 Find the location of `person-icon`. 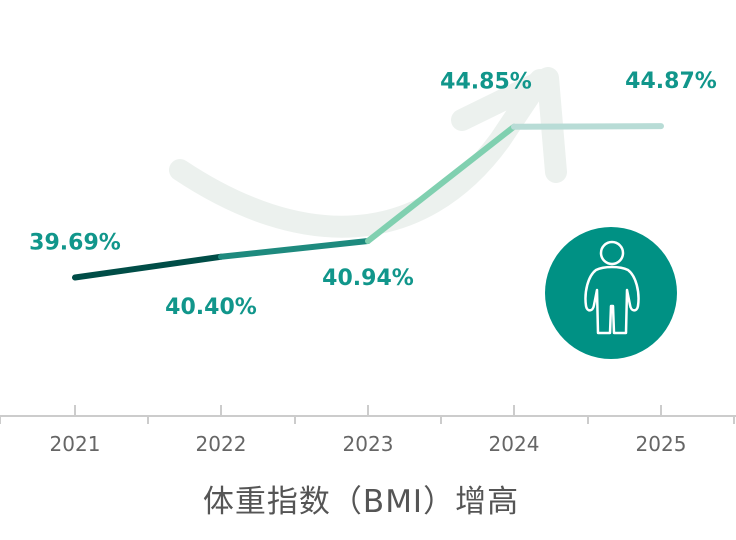

person-icon is located at coordinates (612, 287).